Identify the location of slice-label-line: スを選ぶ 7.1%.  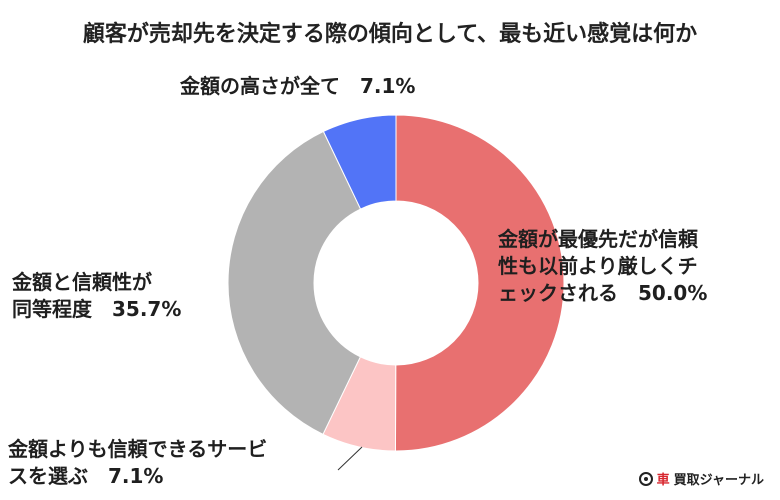
(86, 476).